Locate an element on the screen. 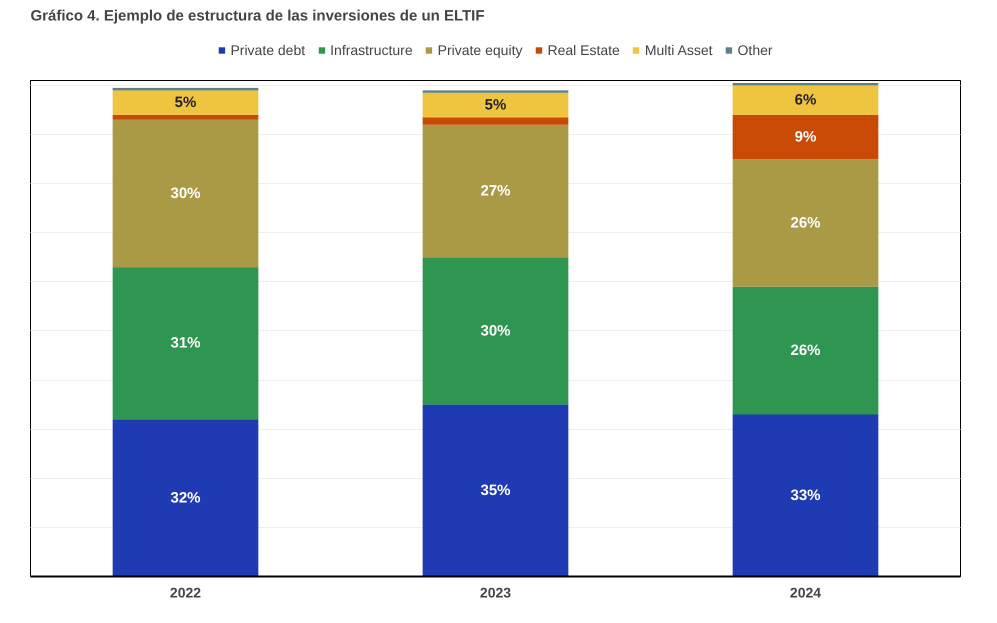 The image size is (997, 623). data-label: 6% is located at coordinates (805, 100).